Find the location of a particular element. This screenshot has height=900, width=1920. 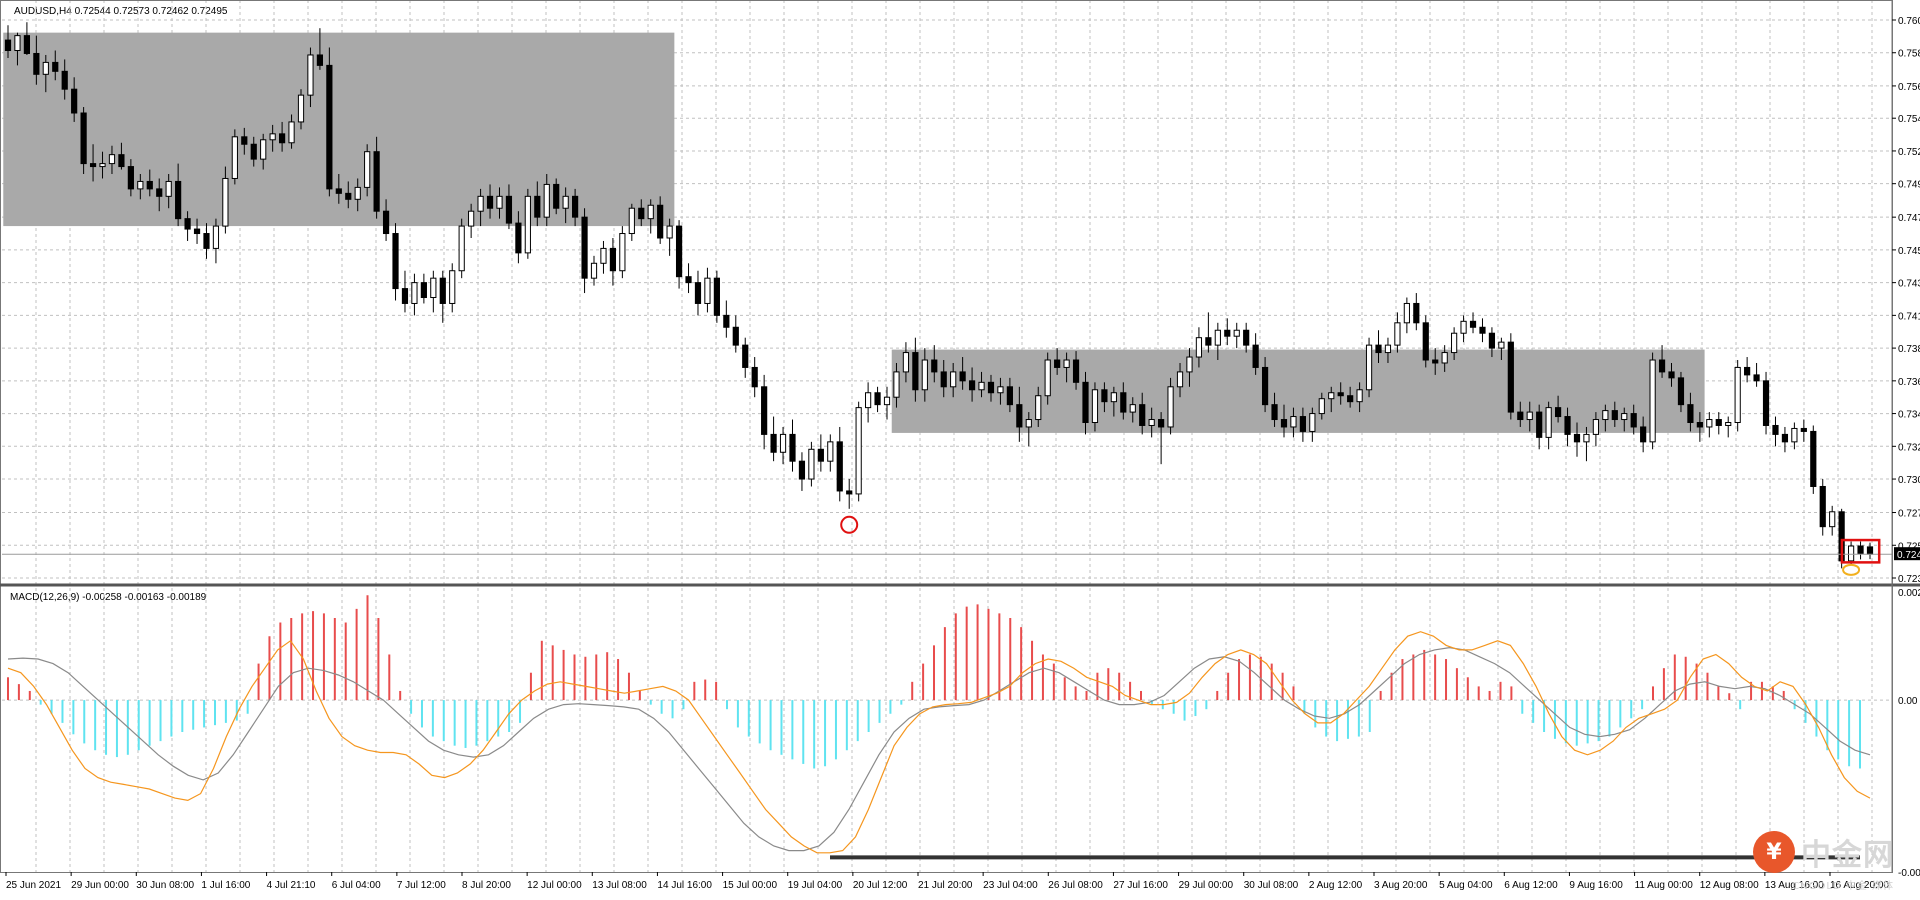

date-label: 8 Jul 20:00 is located at coordinates (486, 885).